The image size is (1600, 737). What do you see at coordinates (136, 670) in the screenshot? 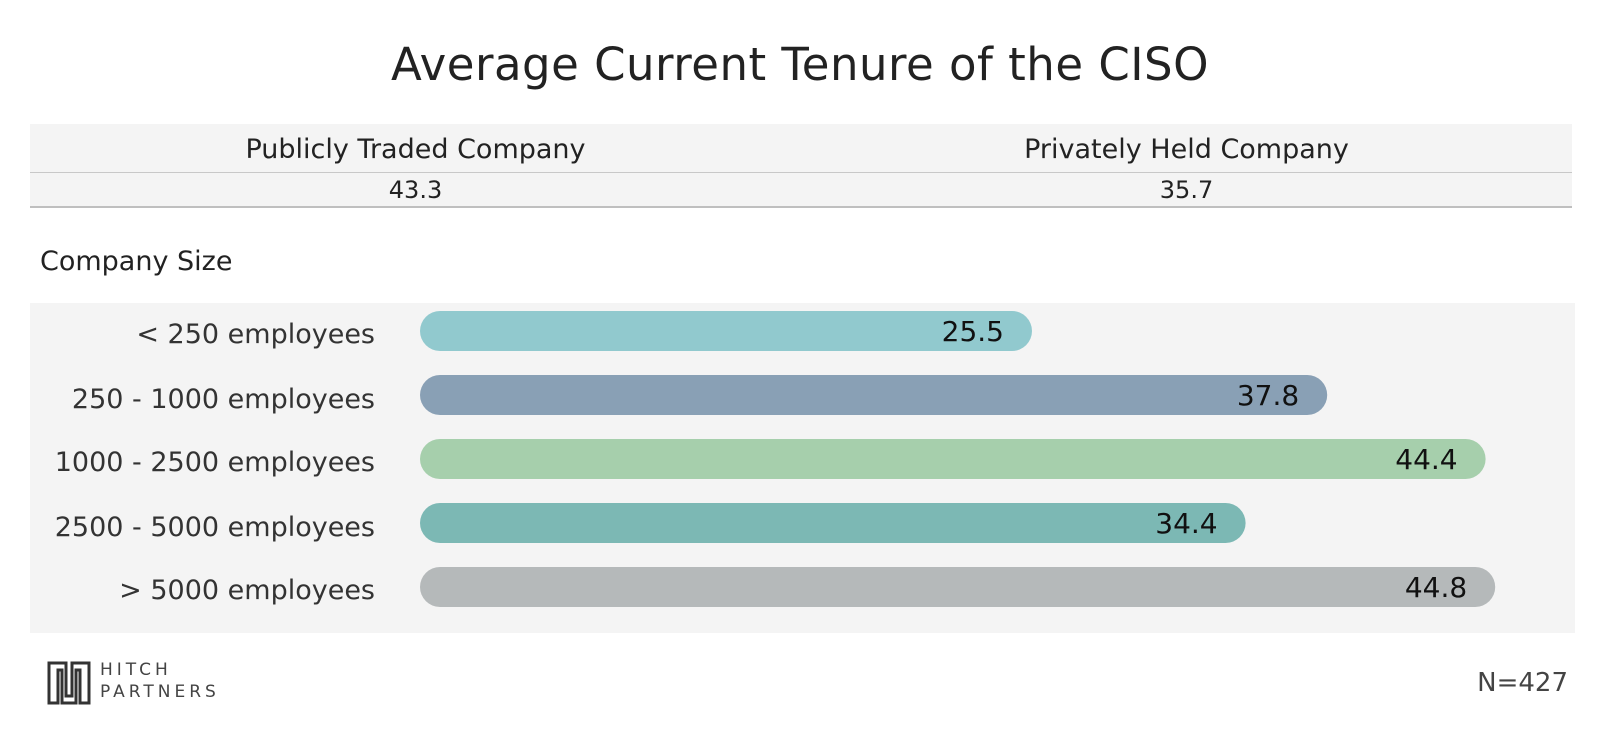
I see `logo-text-line1: HITCH` at bounding box center [136, 670].